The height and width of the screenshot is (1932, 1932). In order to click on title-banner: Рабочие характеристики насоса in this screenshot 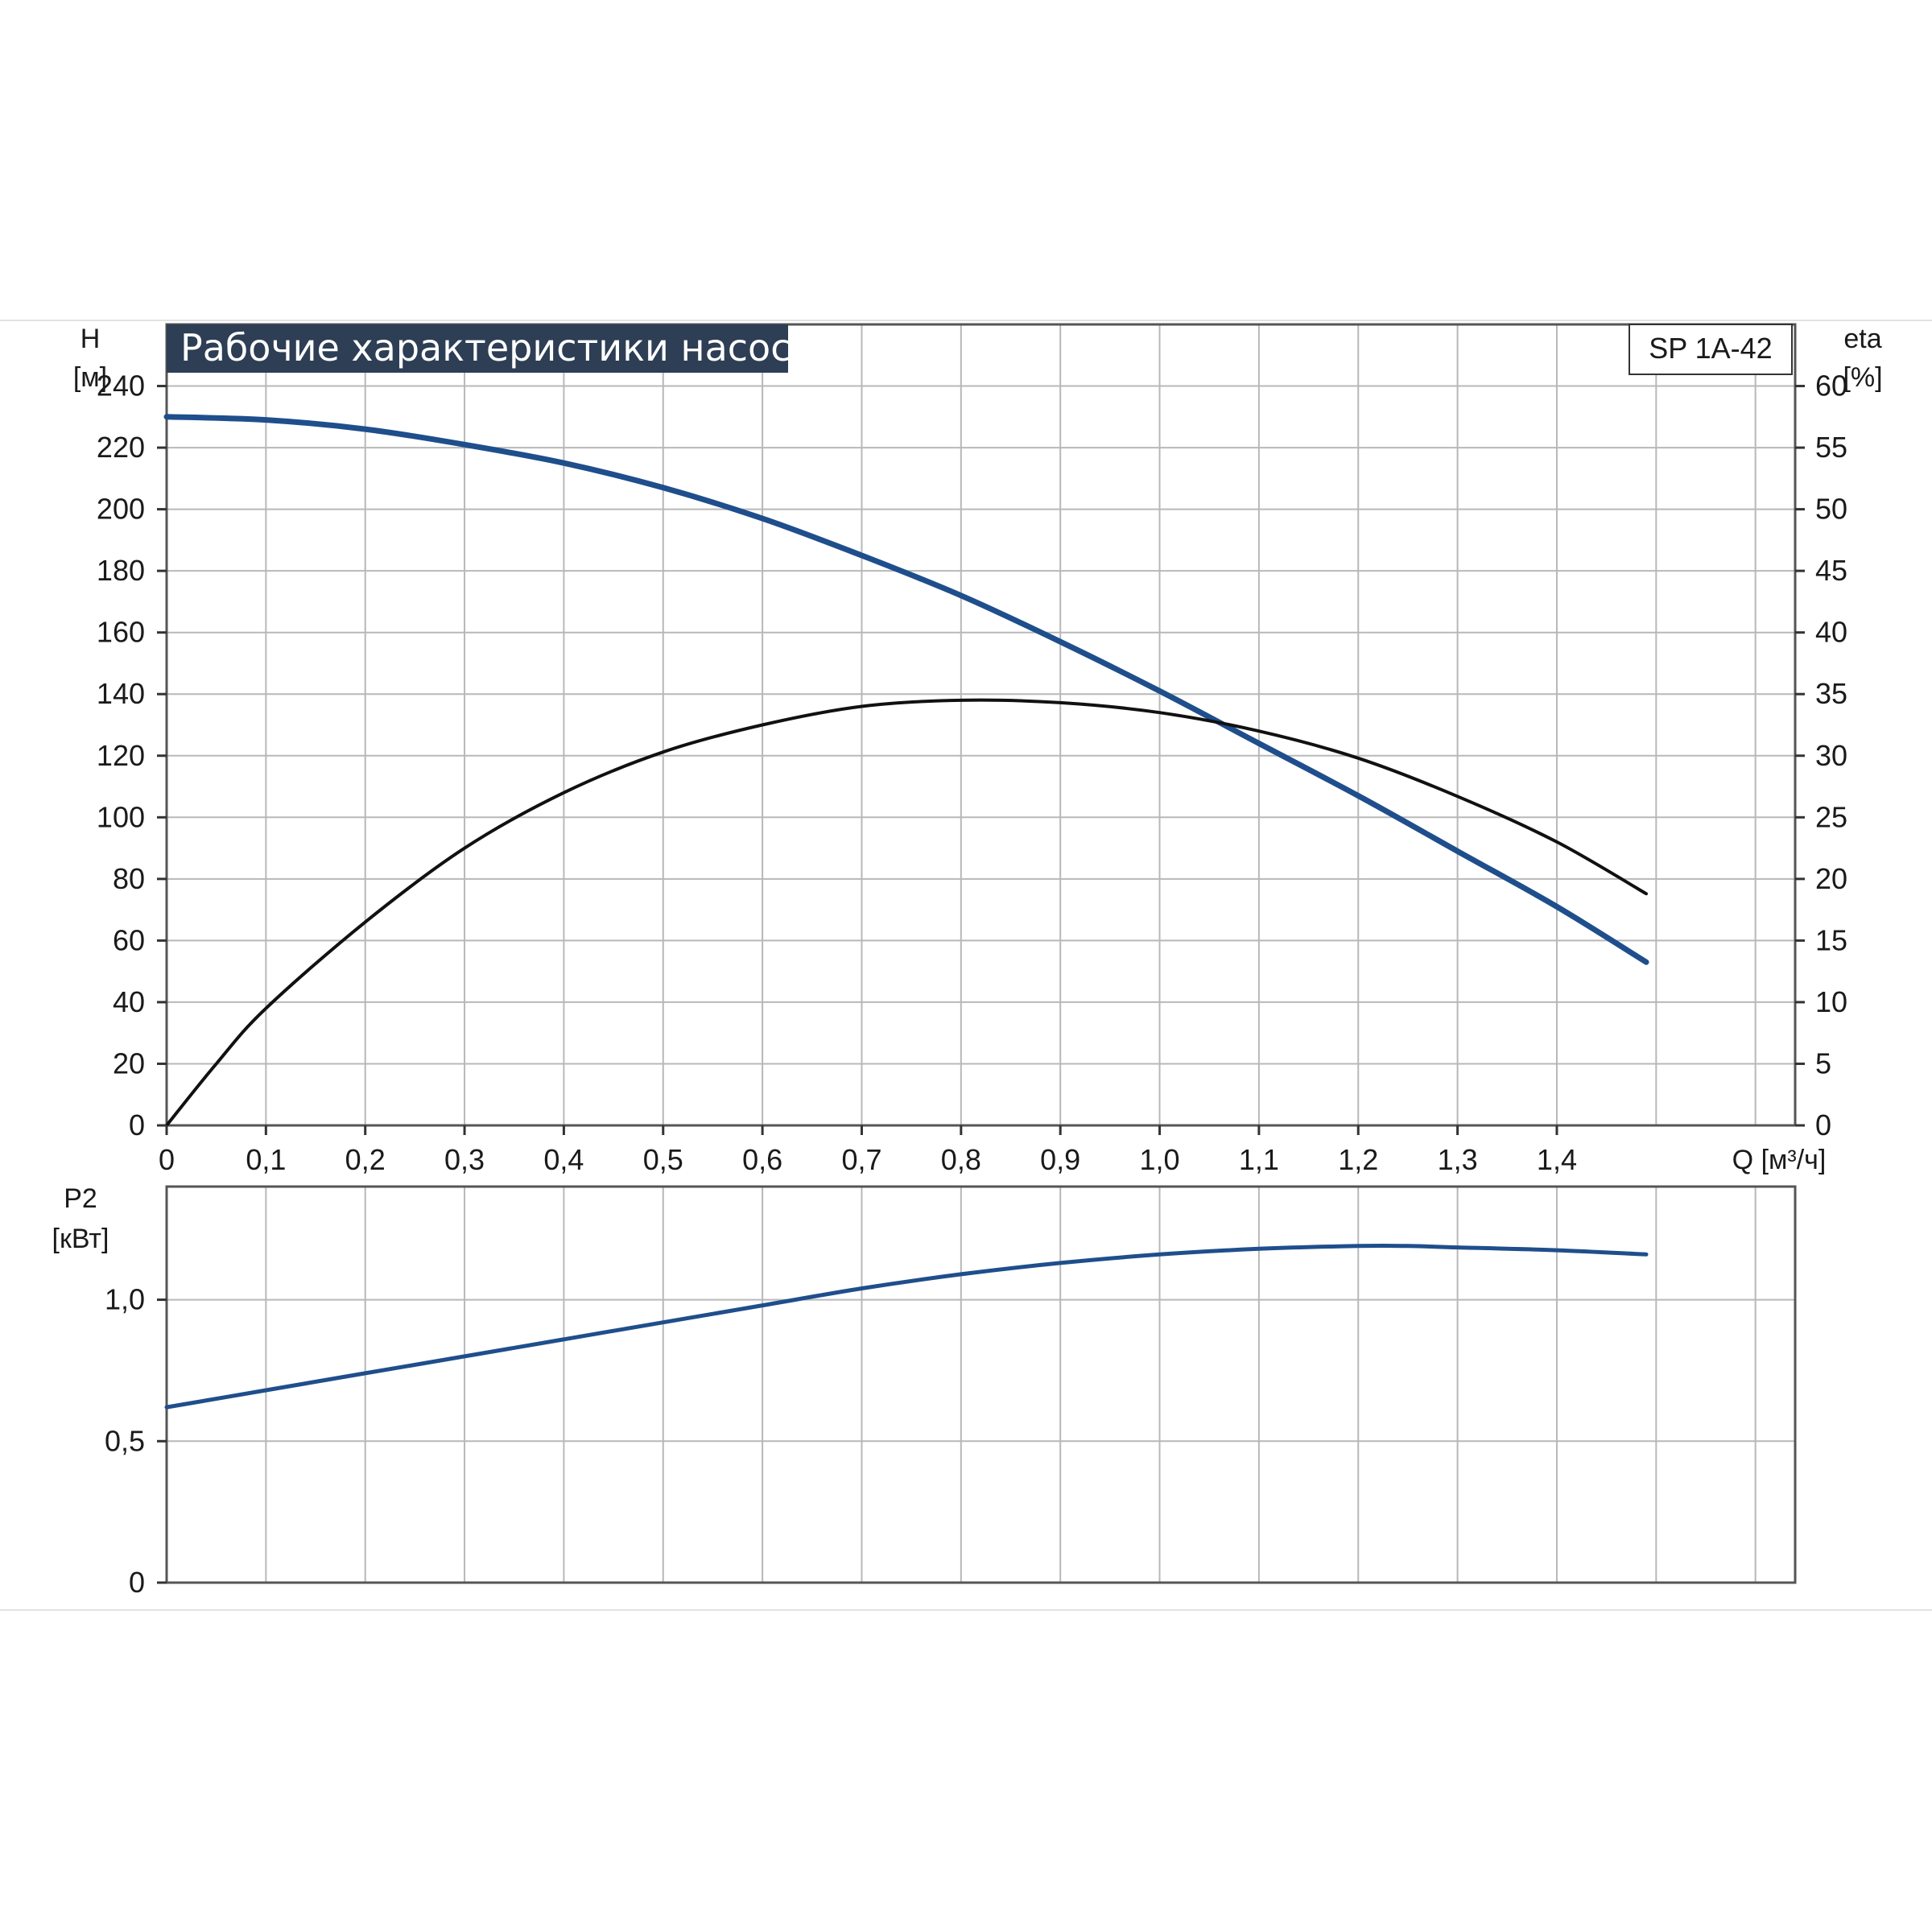, I will do `click(490, 348)`.